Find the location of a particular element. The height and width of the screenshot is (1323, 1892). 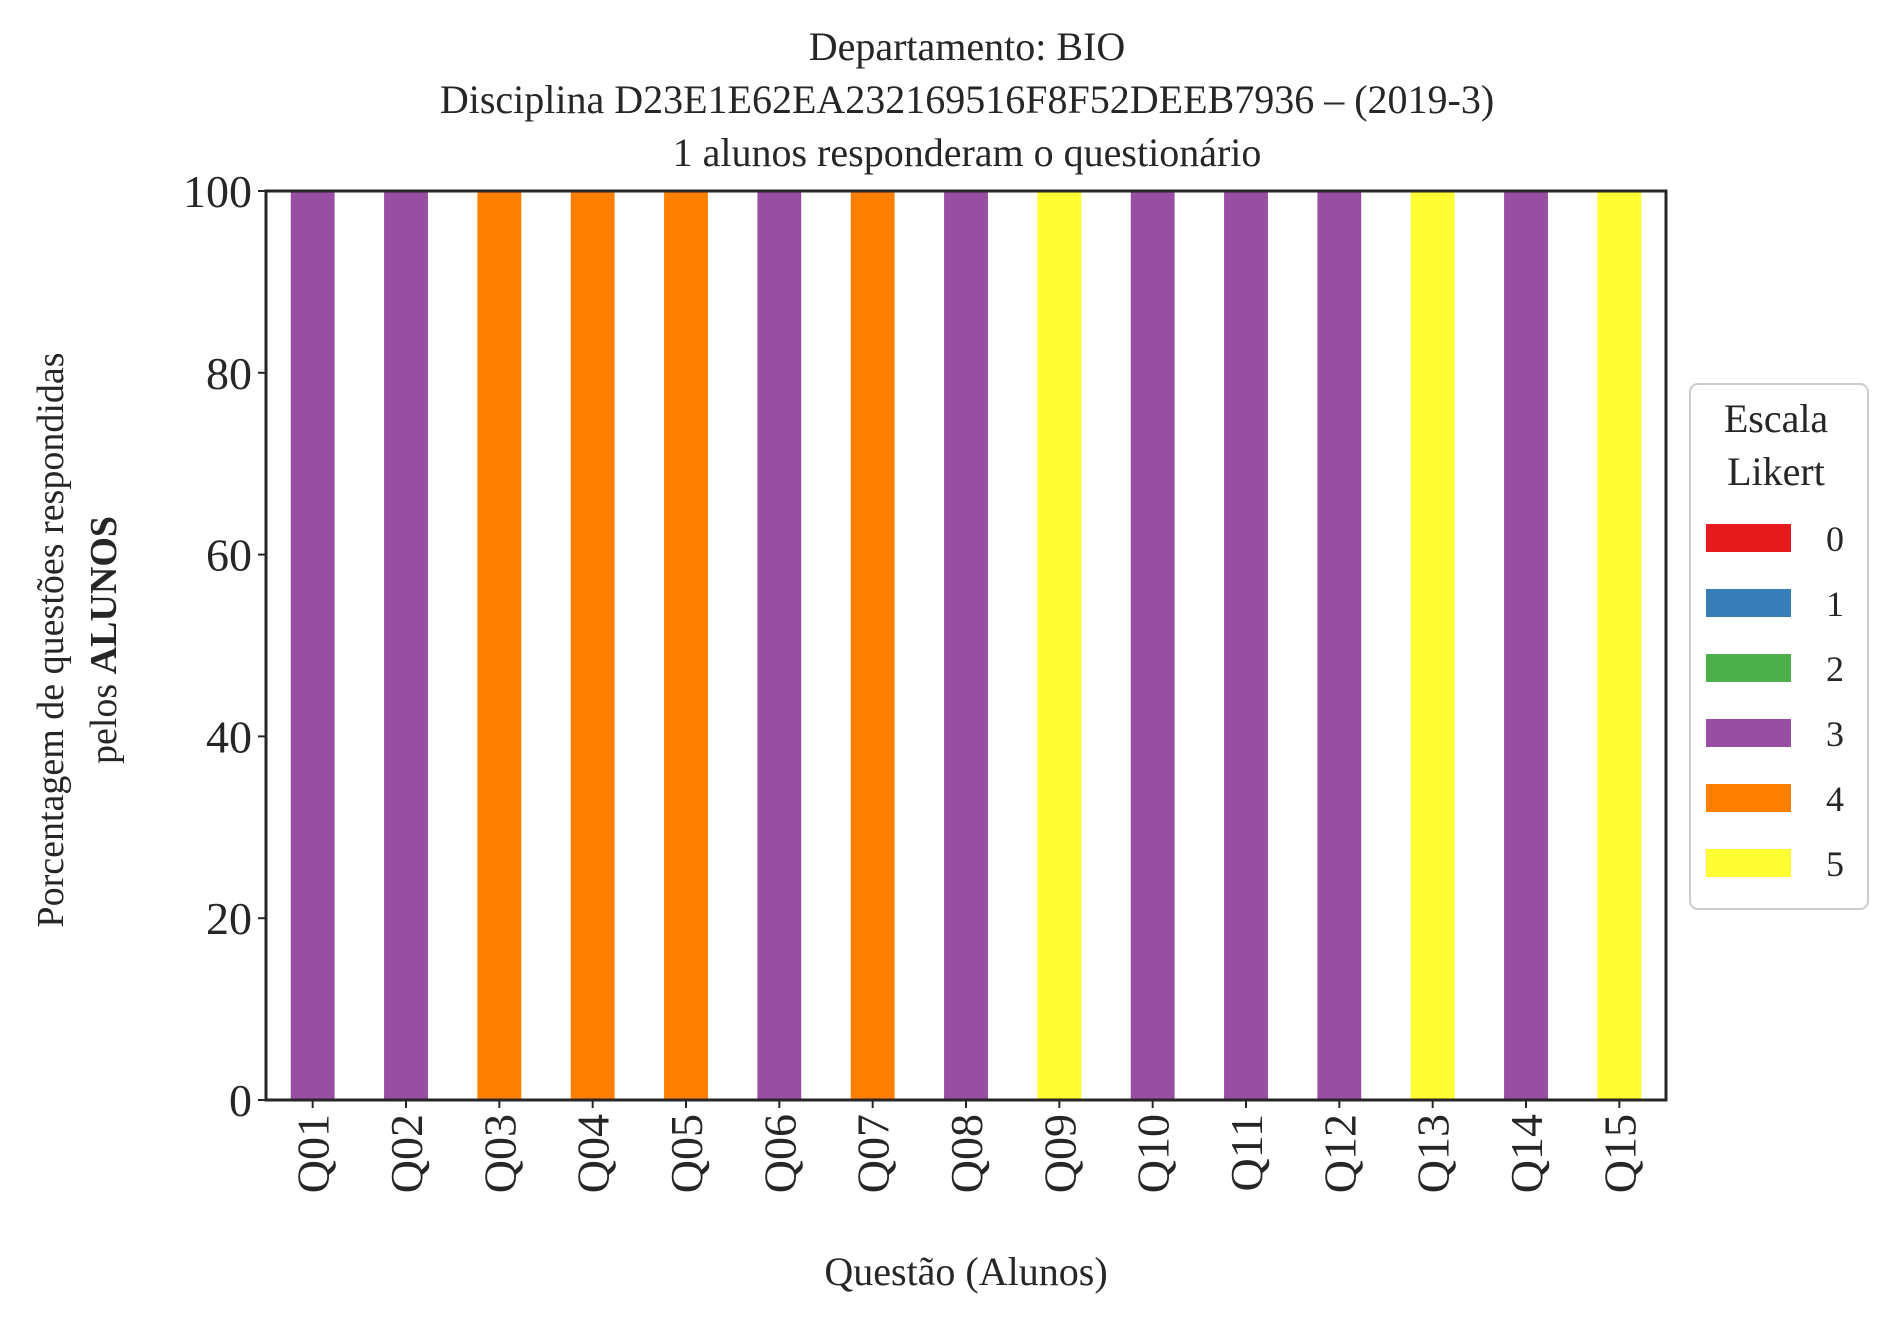

y-tick-label: 60 is located at coordinates (229, 555).